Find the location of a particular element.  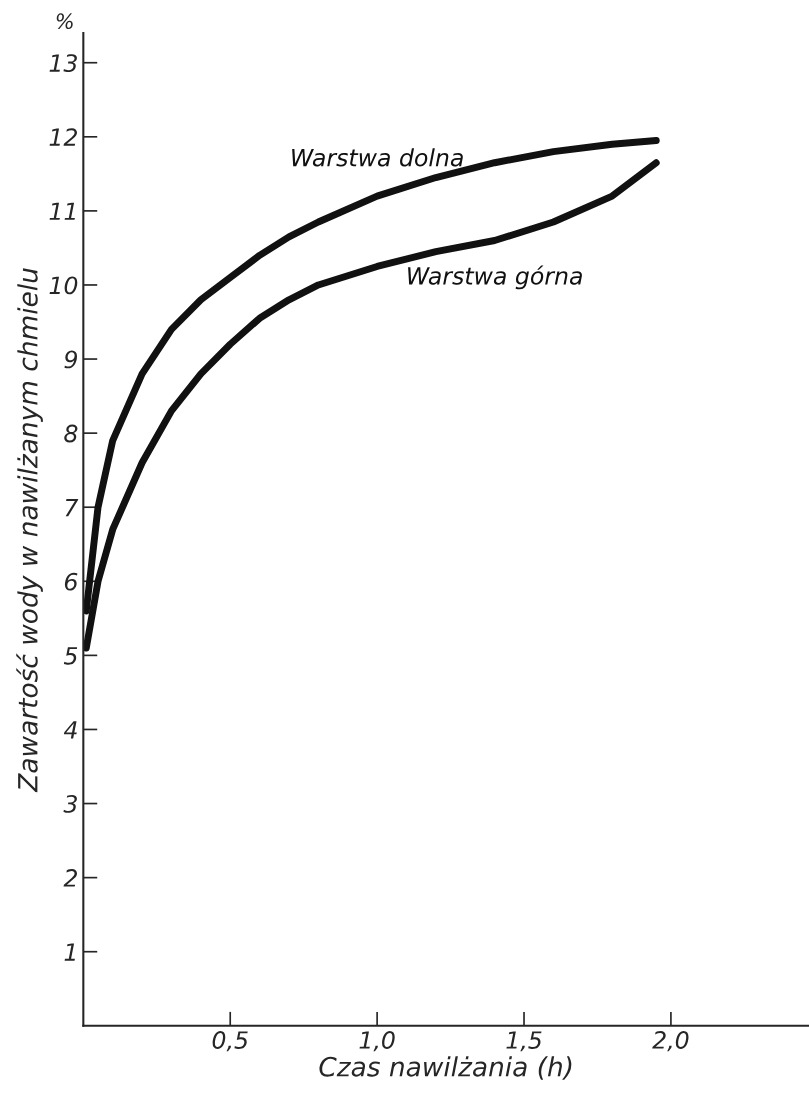

y-tick-label: 3 is located at coordinates (70, 803).